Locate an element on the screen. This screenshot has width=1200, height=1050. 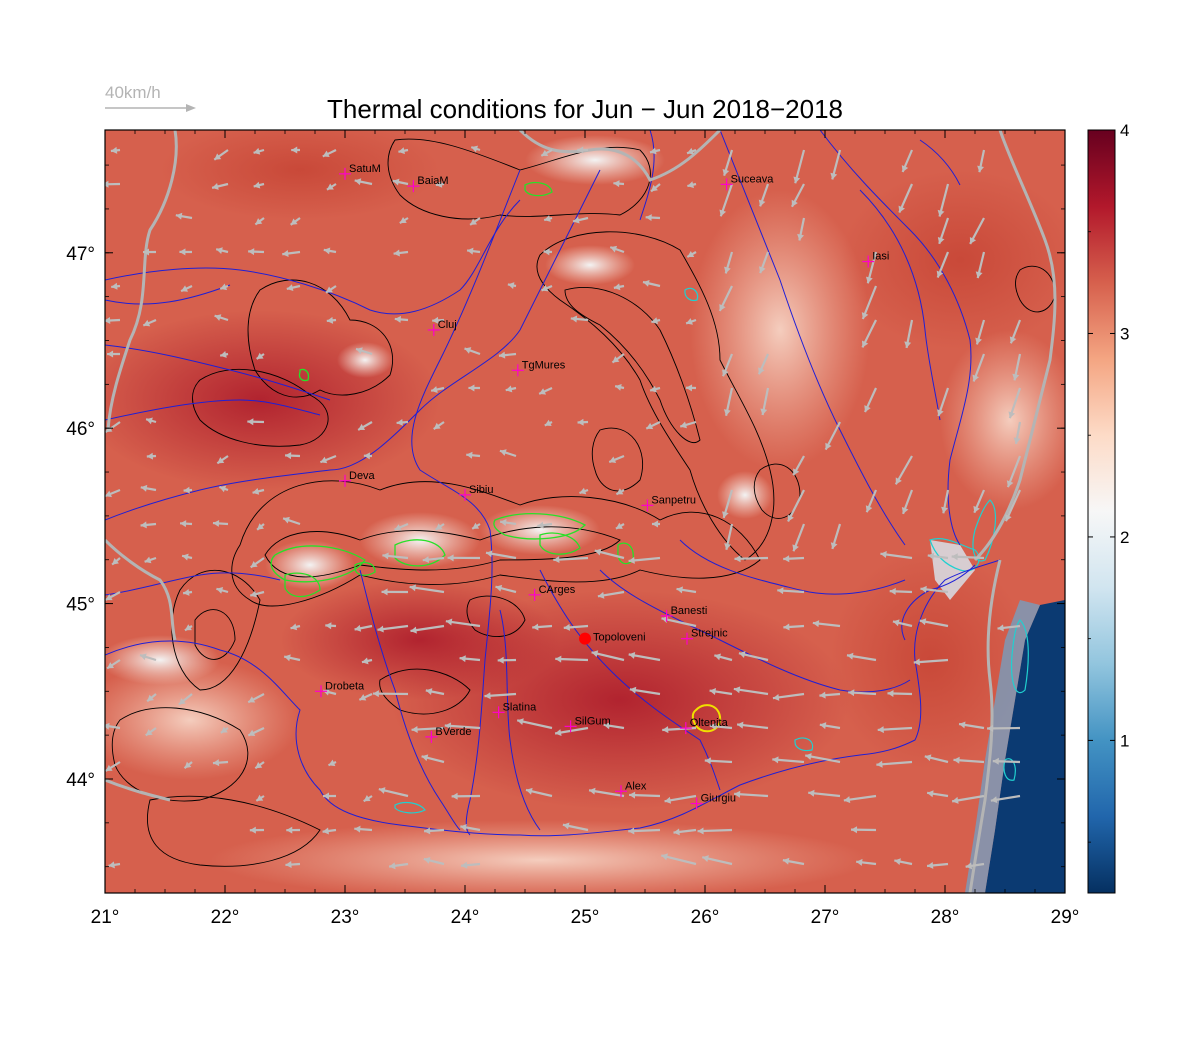
city-marker: TgMures is located at coordinates (538, 368).